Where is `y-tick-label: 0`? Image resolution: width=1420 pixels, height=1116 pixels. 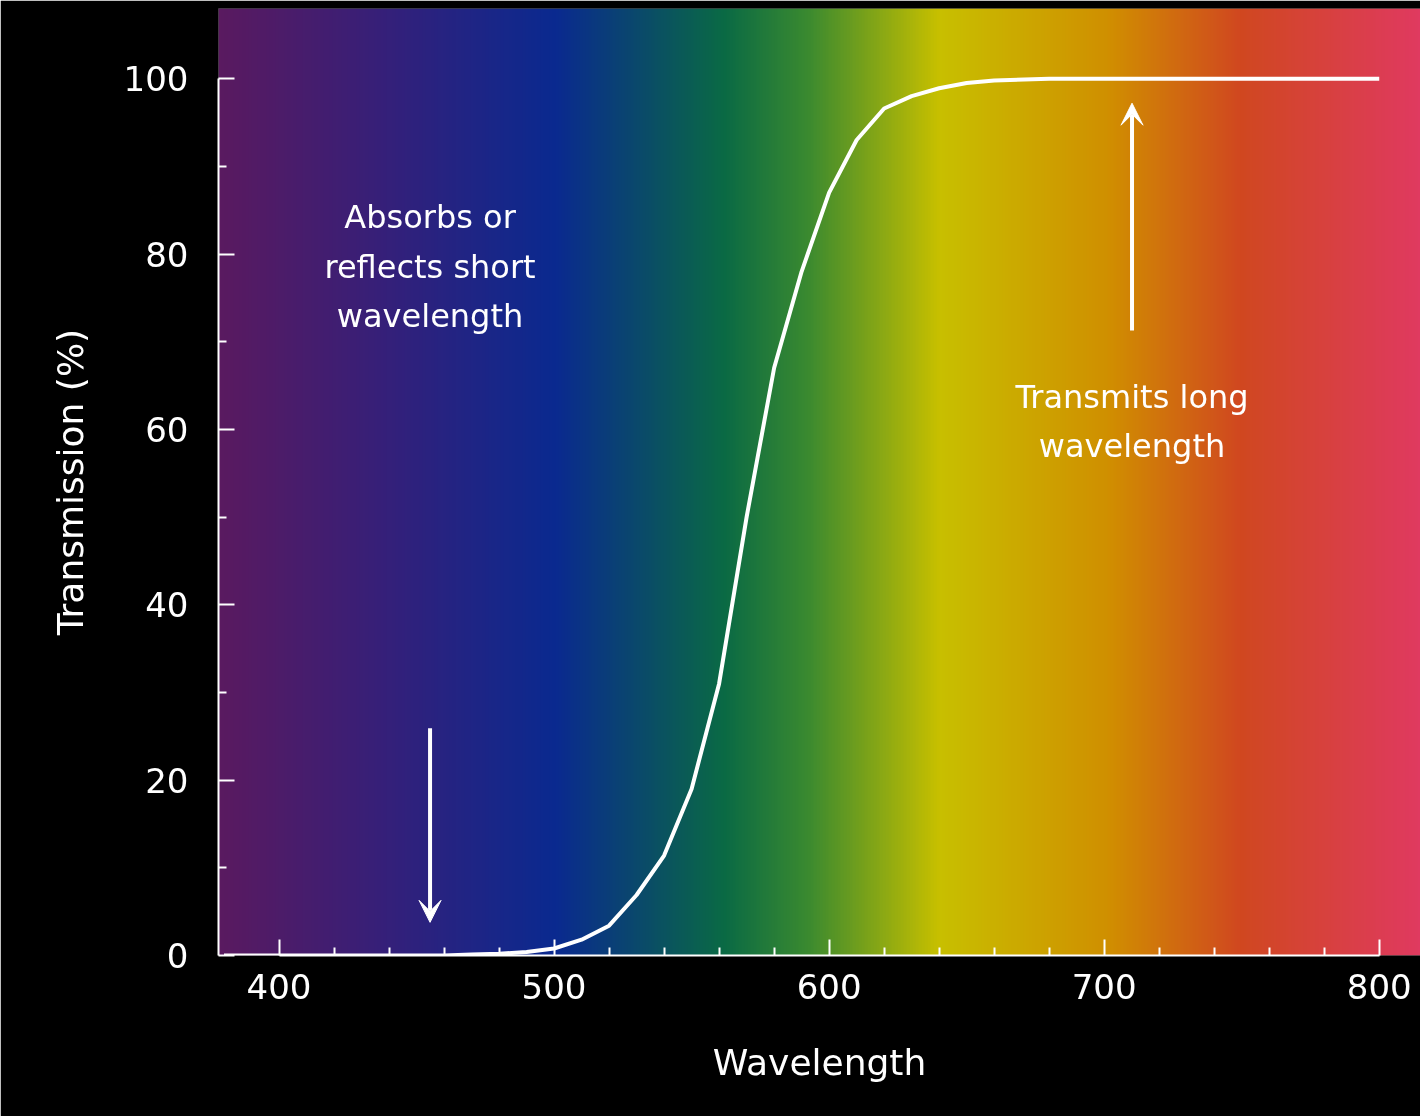
y-tick-label: 0 is located at coordinates (177, 956).